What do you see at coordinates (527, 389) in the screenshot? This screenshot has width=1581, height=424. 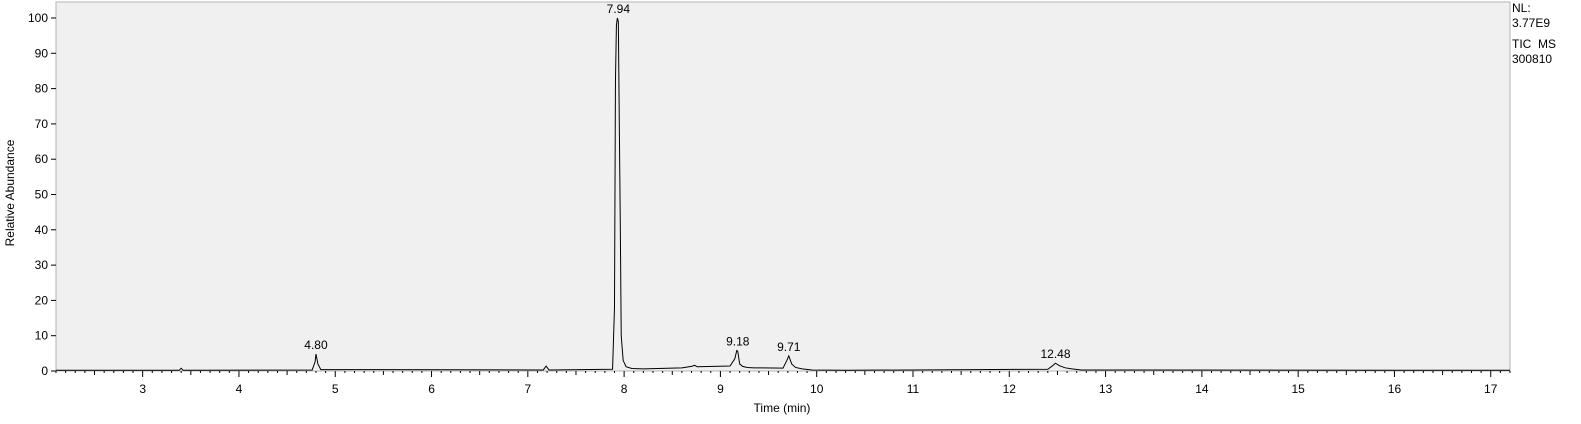 I see `x-tick-label: 7` at bounding box center [527, 389].